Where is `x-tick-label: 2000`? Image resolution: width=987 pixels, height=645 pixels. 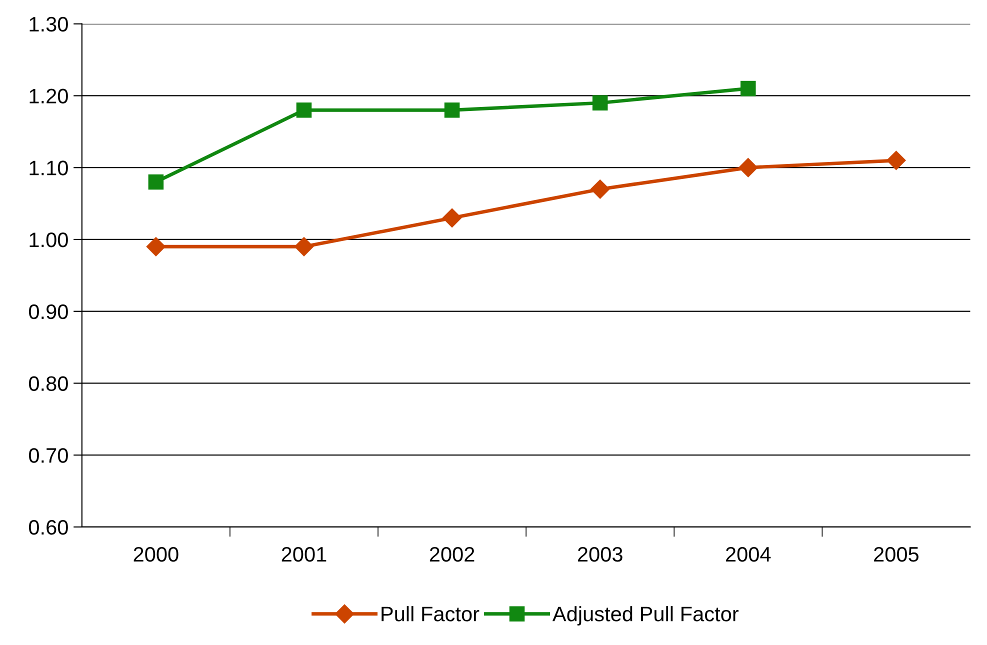
x-tick-label: 2000 is located at coordinates (156, 554).